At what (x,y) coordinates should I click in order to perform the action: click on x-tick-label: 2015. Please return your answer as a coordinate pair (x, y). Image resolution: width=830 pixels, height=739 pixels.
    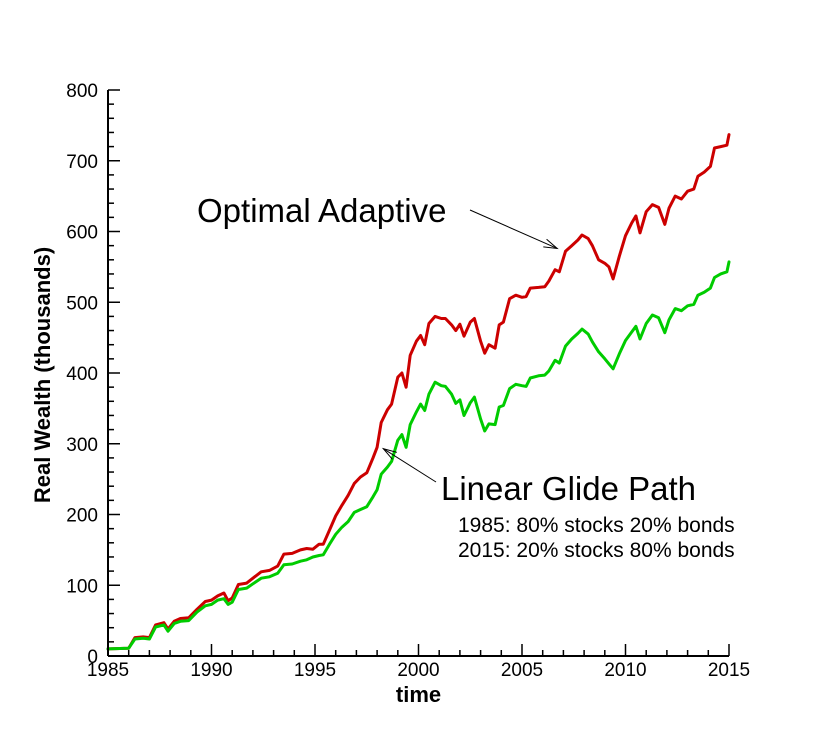
    Looking at the image, I should click on (729, 670).